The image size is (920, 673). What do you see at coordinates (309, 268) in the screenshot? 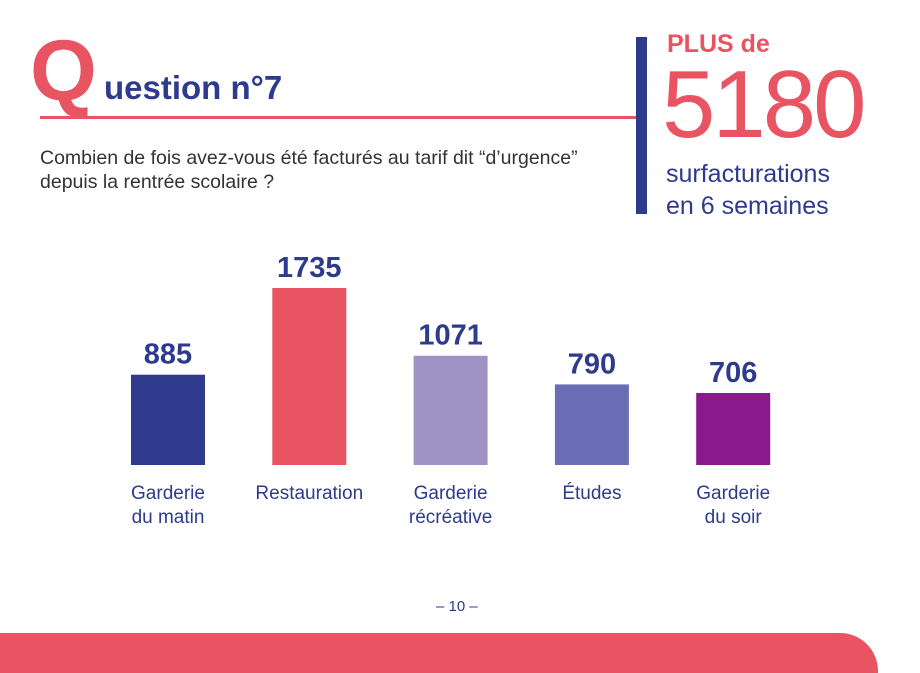
I see `data-label: 1735` at bounding box center [309, 268].